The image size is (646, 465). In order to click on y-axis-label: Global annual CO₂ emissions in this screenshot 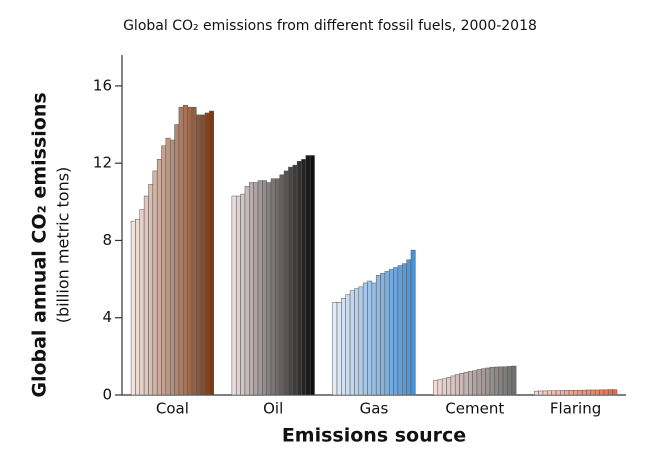, I will do `click(40, 244)`.